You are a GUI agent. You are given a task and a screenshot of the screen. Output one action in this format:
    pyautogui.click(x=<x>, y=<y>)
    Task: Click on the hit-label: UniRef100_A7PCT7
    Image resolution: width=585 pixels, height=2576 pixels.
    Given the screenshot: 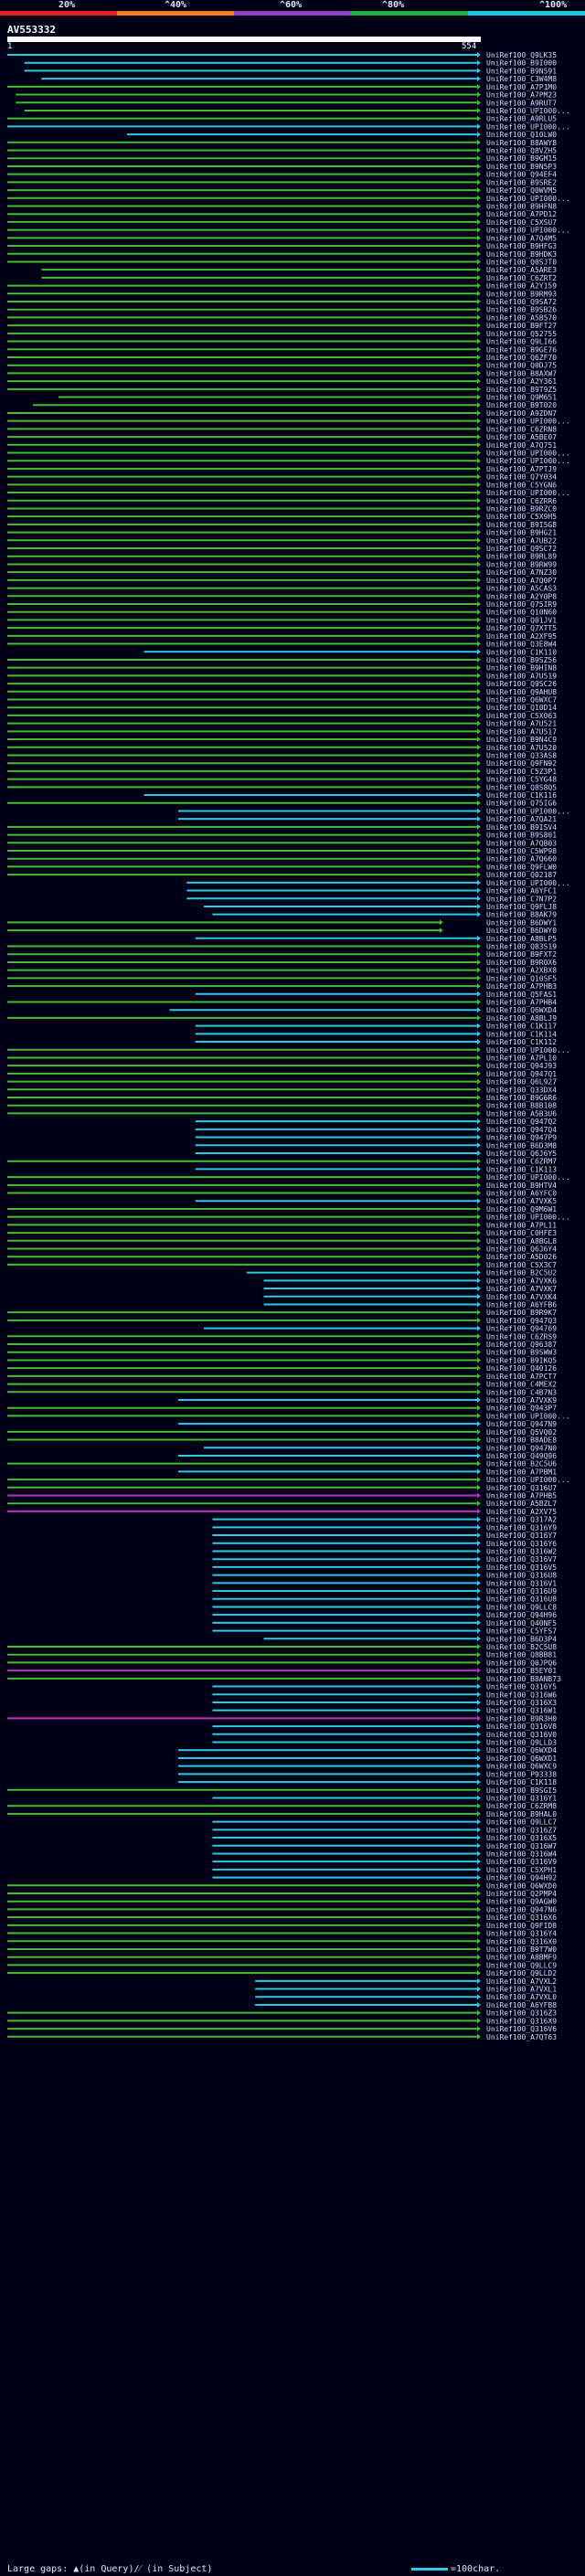 What is the action you would take?
    pyautogui.click(x=521, y=1377)
    